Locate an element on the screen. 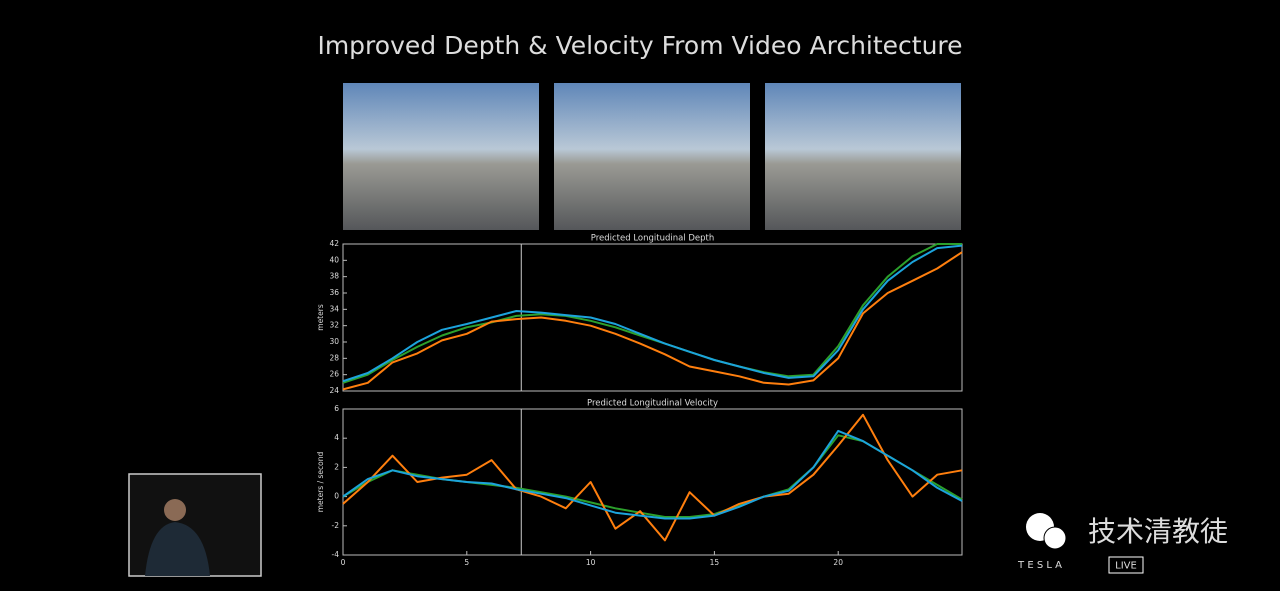  y-tick-label: 32 is located at coordinates (334, 325).